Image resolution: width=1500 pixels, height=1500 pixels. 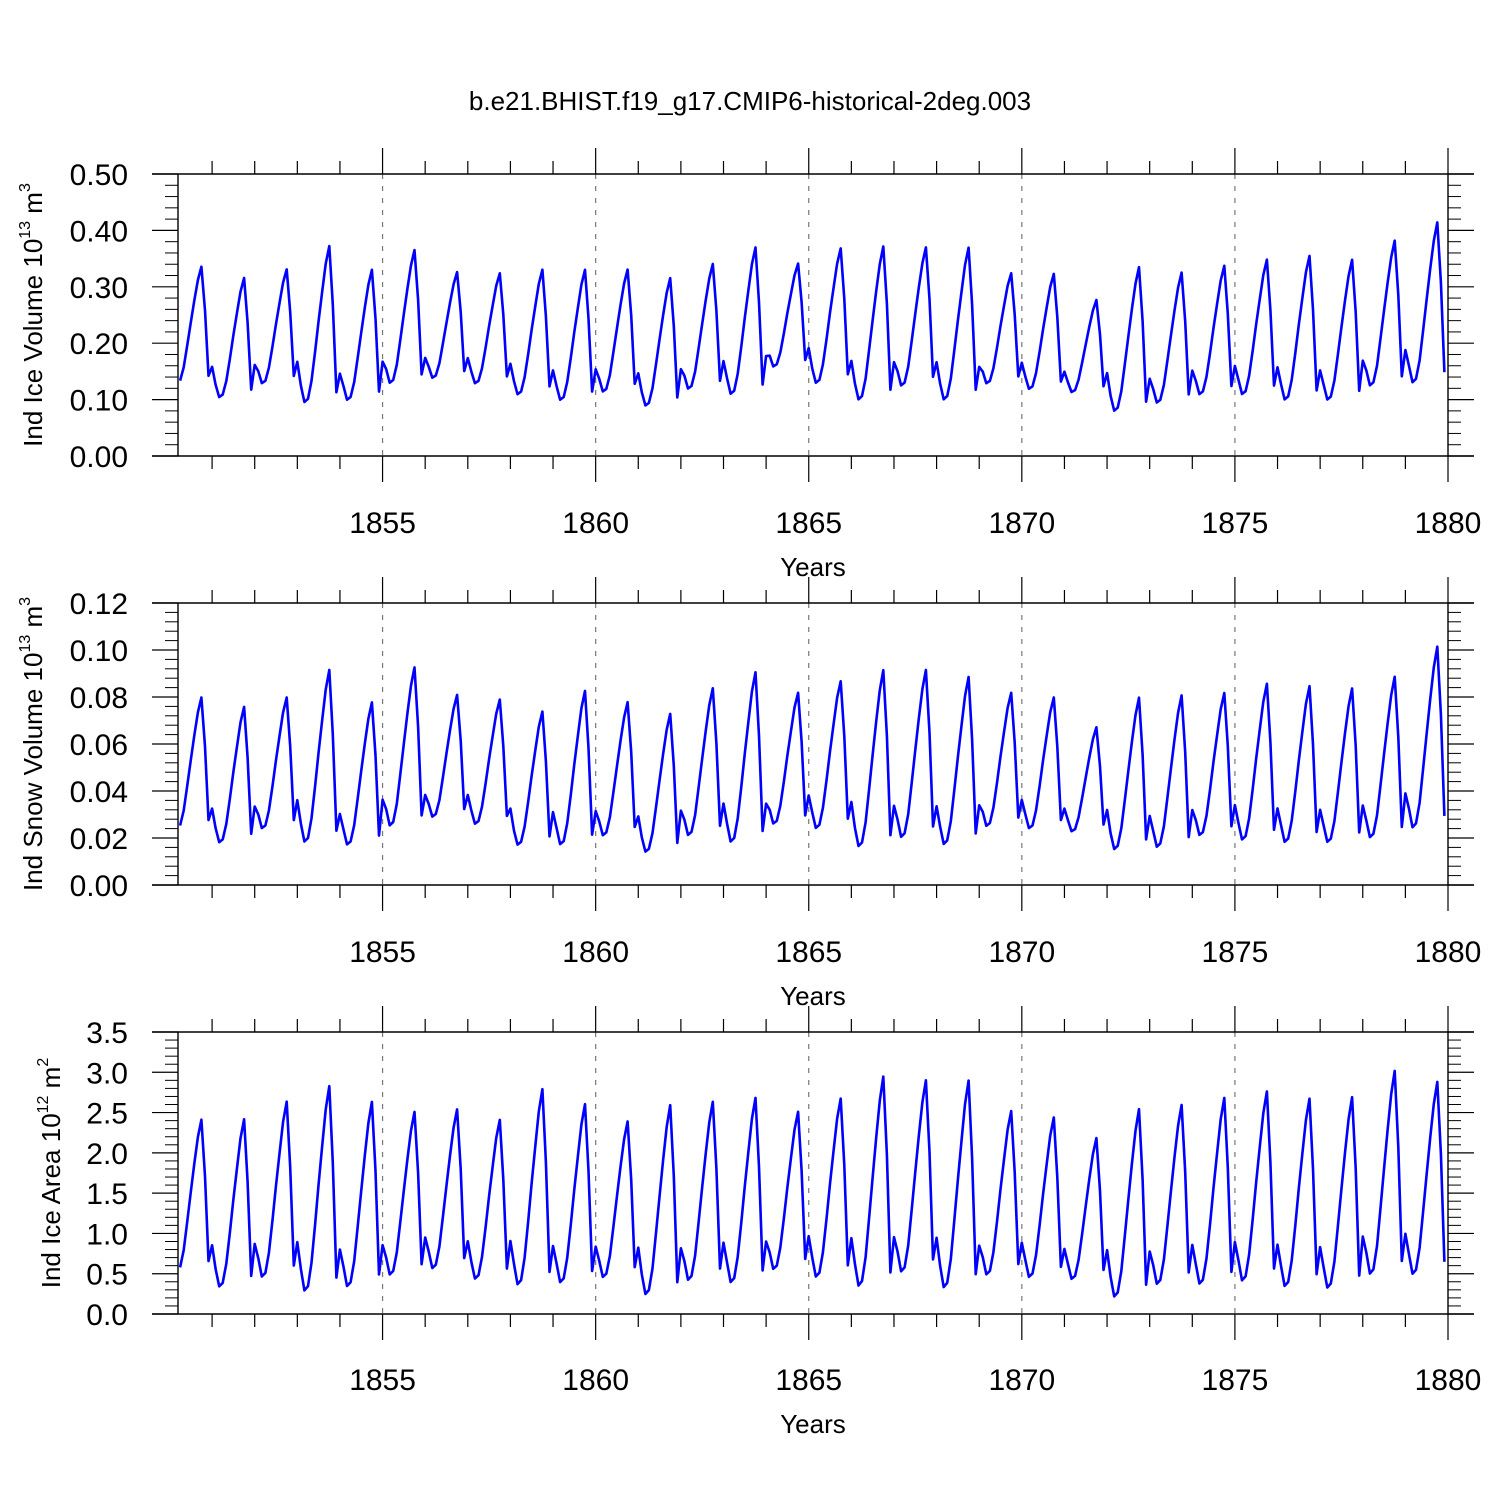 I want to click on y-tick-label-5: 2.5, so click(x=107, y=1114).